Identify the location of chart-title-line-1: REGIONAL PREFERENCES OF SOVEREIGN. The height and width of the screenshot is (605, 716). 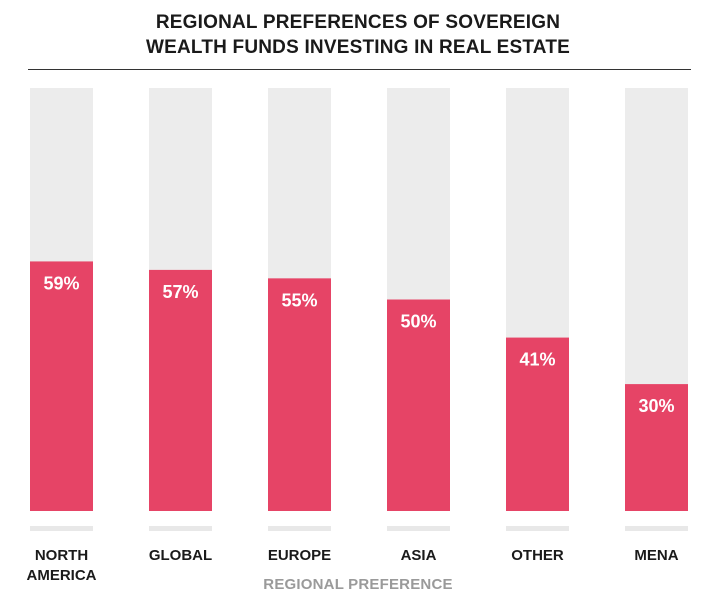
(358, 22).